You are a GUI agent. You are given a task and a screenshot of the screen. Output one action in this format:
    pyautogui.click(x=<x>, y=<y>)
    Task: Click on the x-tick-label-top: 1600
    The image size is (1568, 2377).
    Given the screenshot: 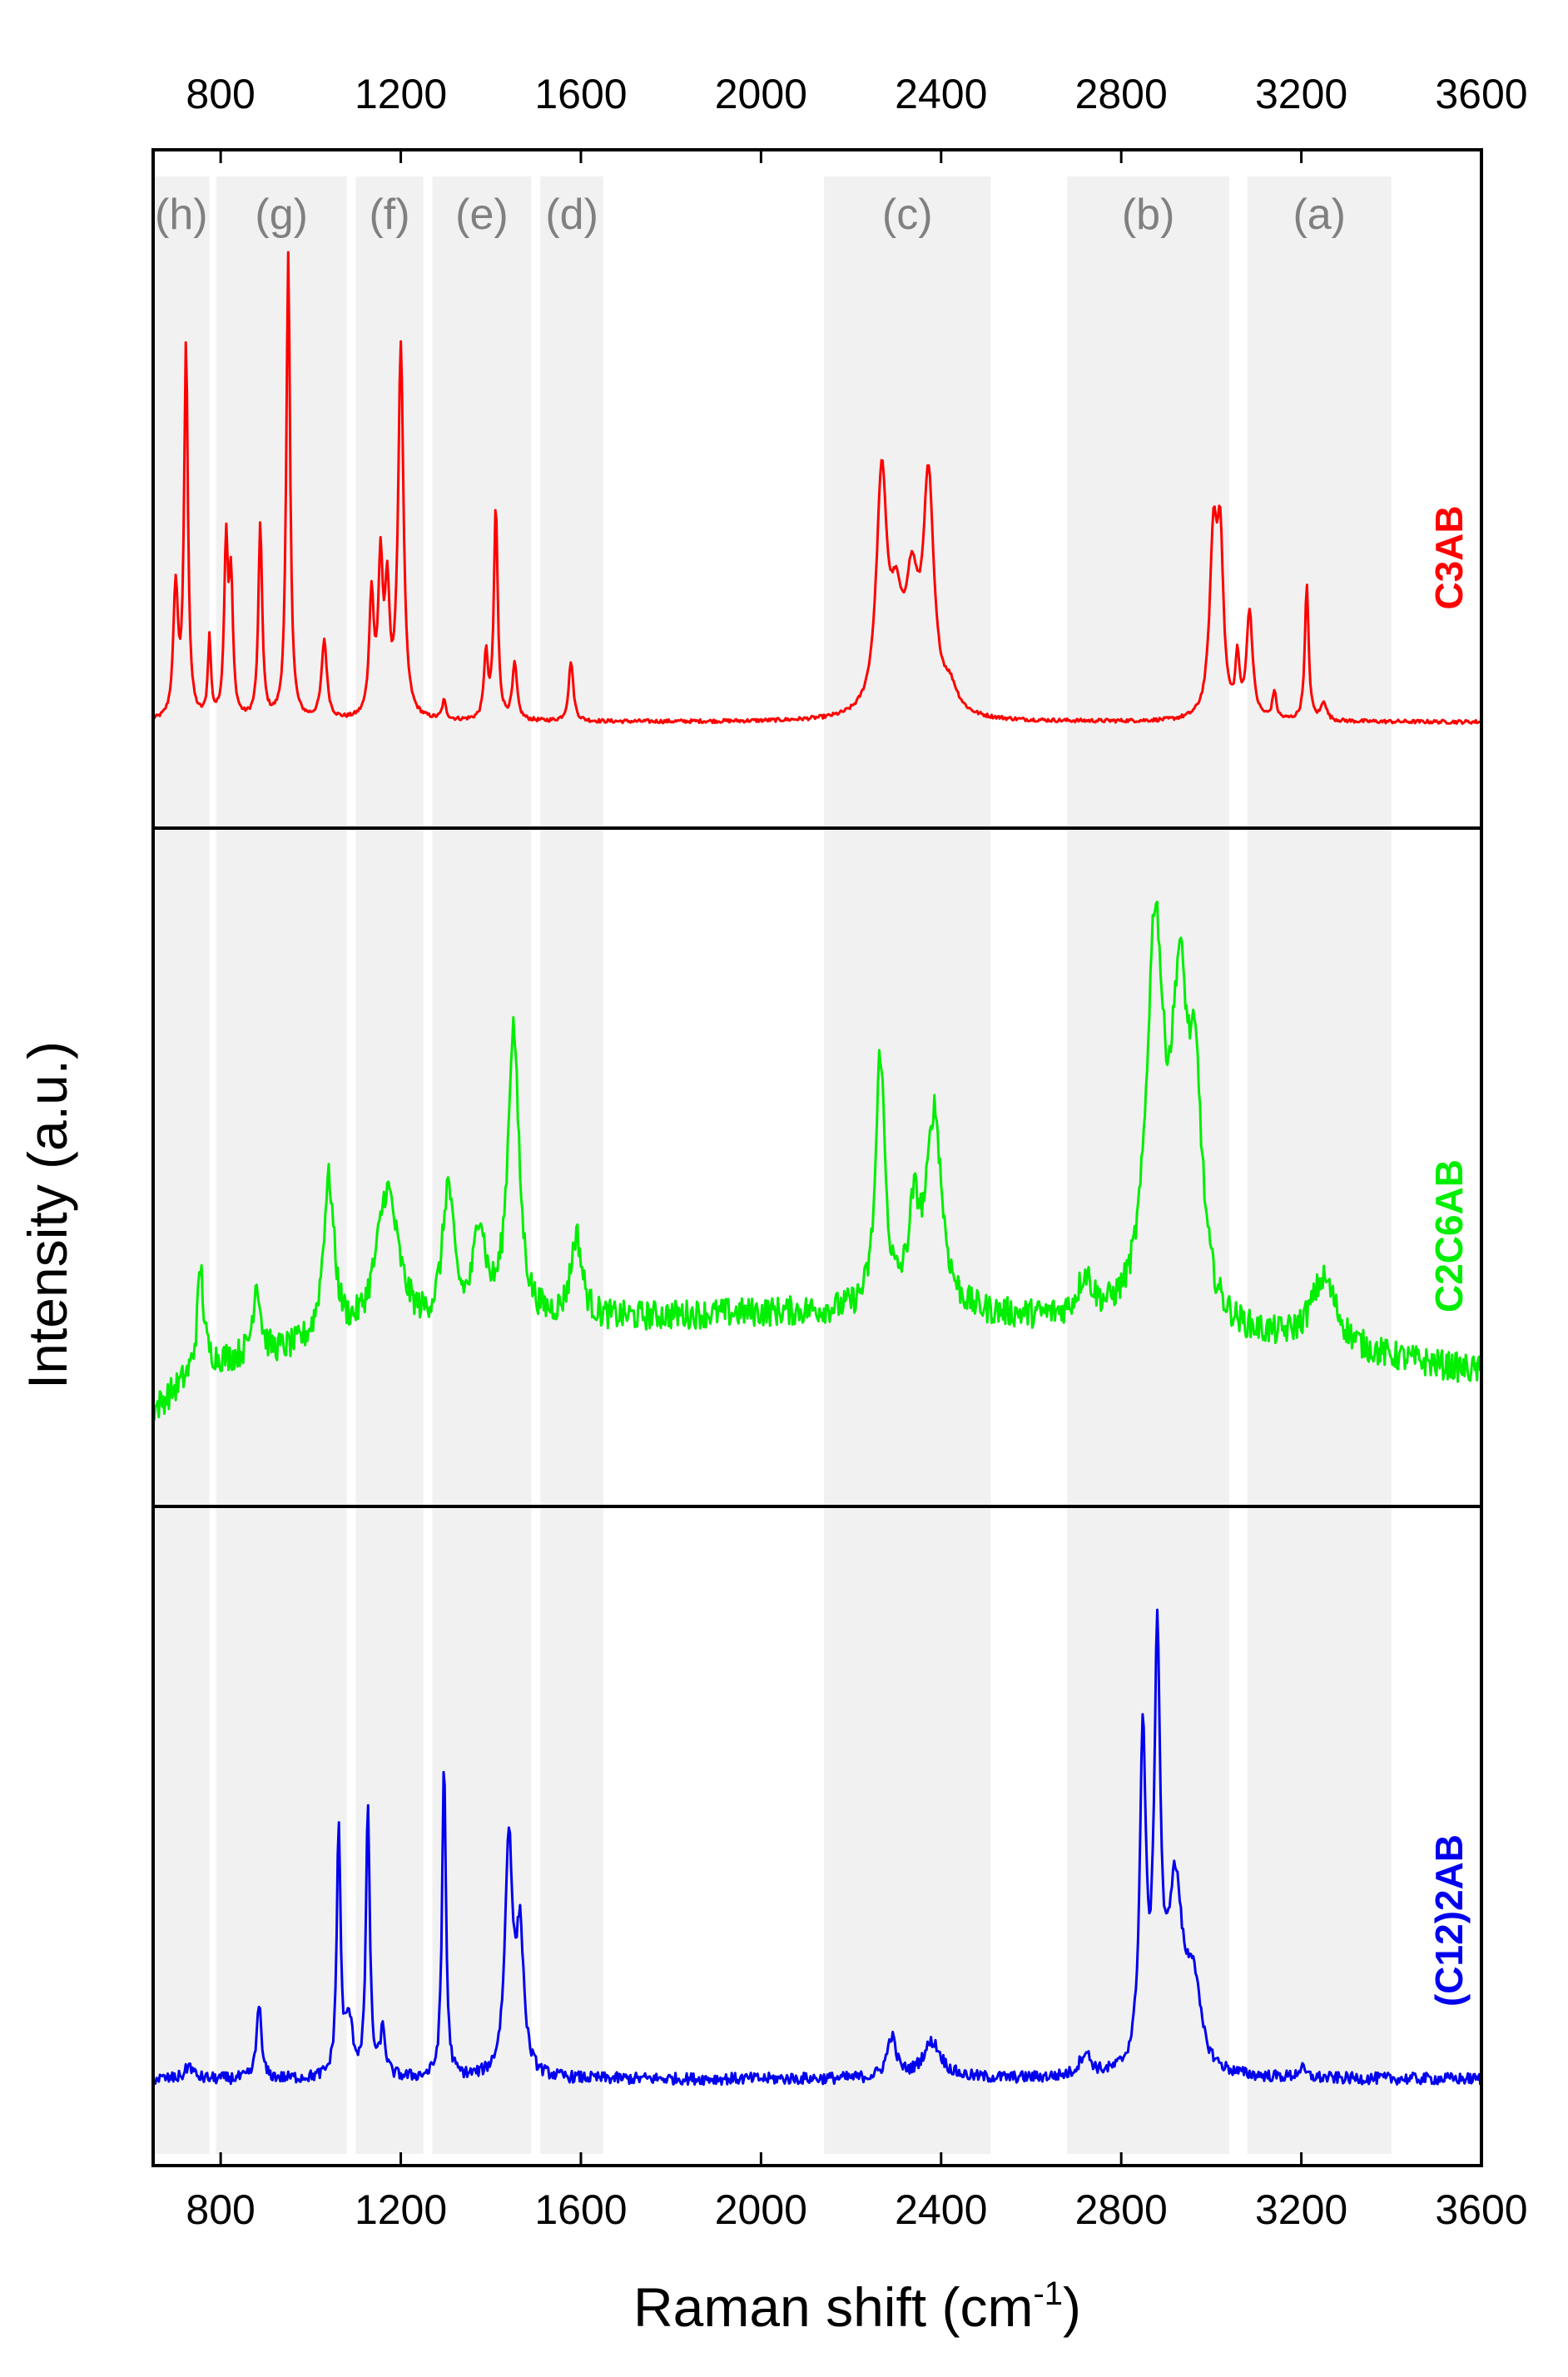 What is the action you would take?
    pyautogui.click(x=580, y=94)
    